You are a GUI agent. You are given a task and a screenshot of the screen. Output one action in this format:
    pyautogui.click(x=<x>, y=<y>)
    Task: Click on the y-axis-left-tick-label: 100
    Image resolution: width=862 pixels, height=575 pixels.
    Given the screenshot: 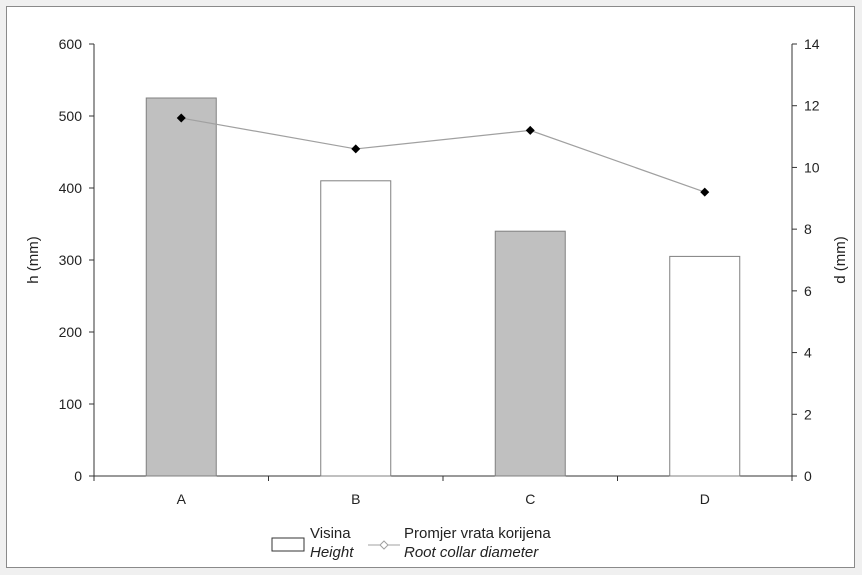 What is the action you would take?
    pyautogui.click(x=71, y=404)
    